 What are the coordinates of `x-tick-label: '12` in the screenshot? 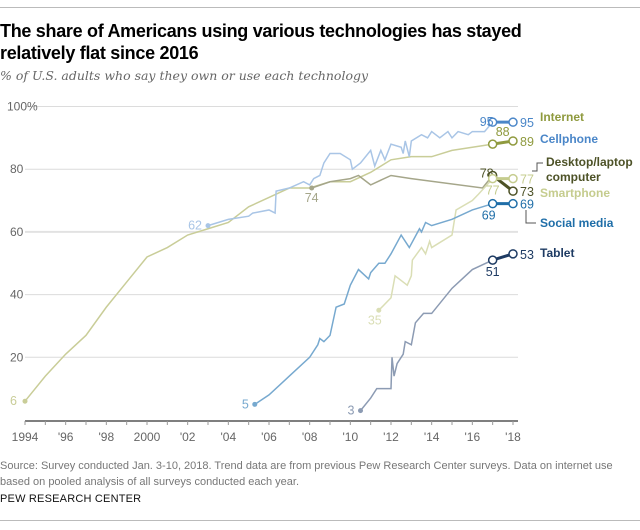 It's located at (391, 437).